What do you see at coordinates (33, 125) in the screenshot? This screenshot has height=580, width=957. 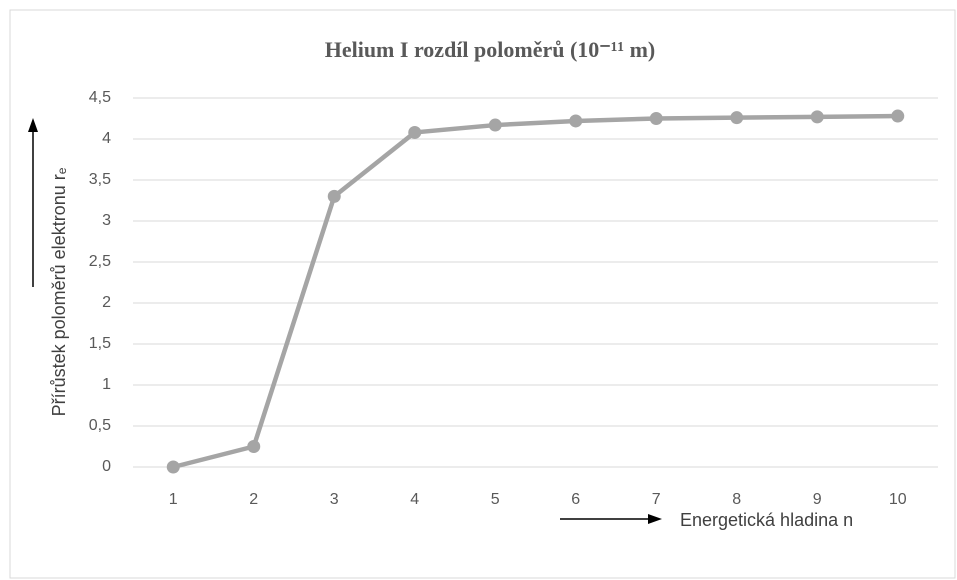 I see `y-arrow-head` at bounding box center [33, 125].